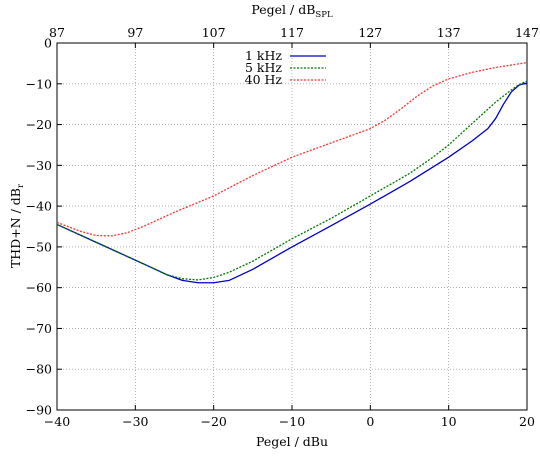 The image size is (540, 456). Describe the element at coordinates (263, 67) in the screenshot. I see `legend-label-1: 5 kHz` at that location.